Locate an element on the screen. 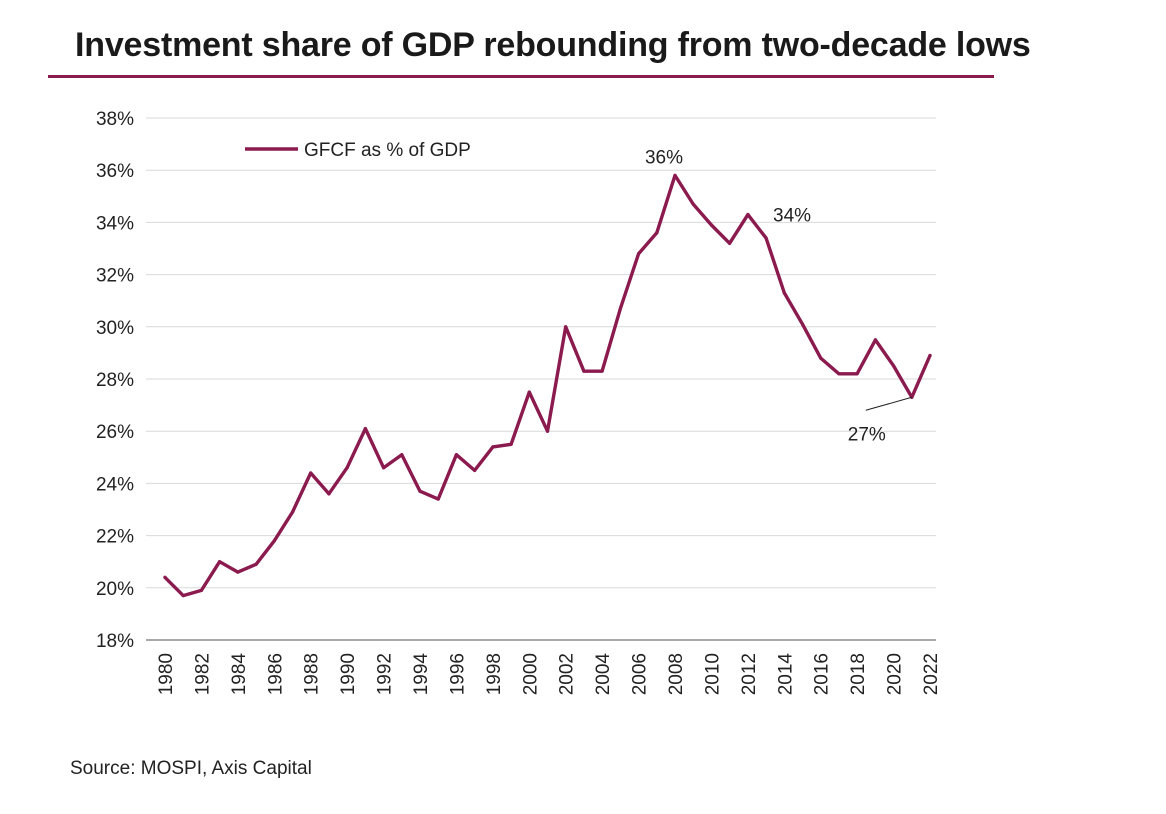 This screenshot has height=814, width=1166. y-tick-label-18: 18% is located at coordinates (115, 641).